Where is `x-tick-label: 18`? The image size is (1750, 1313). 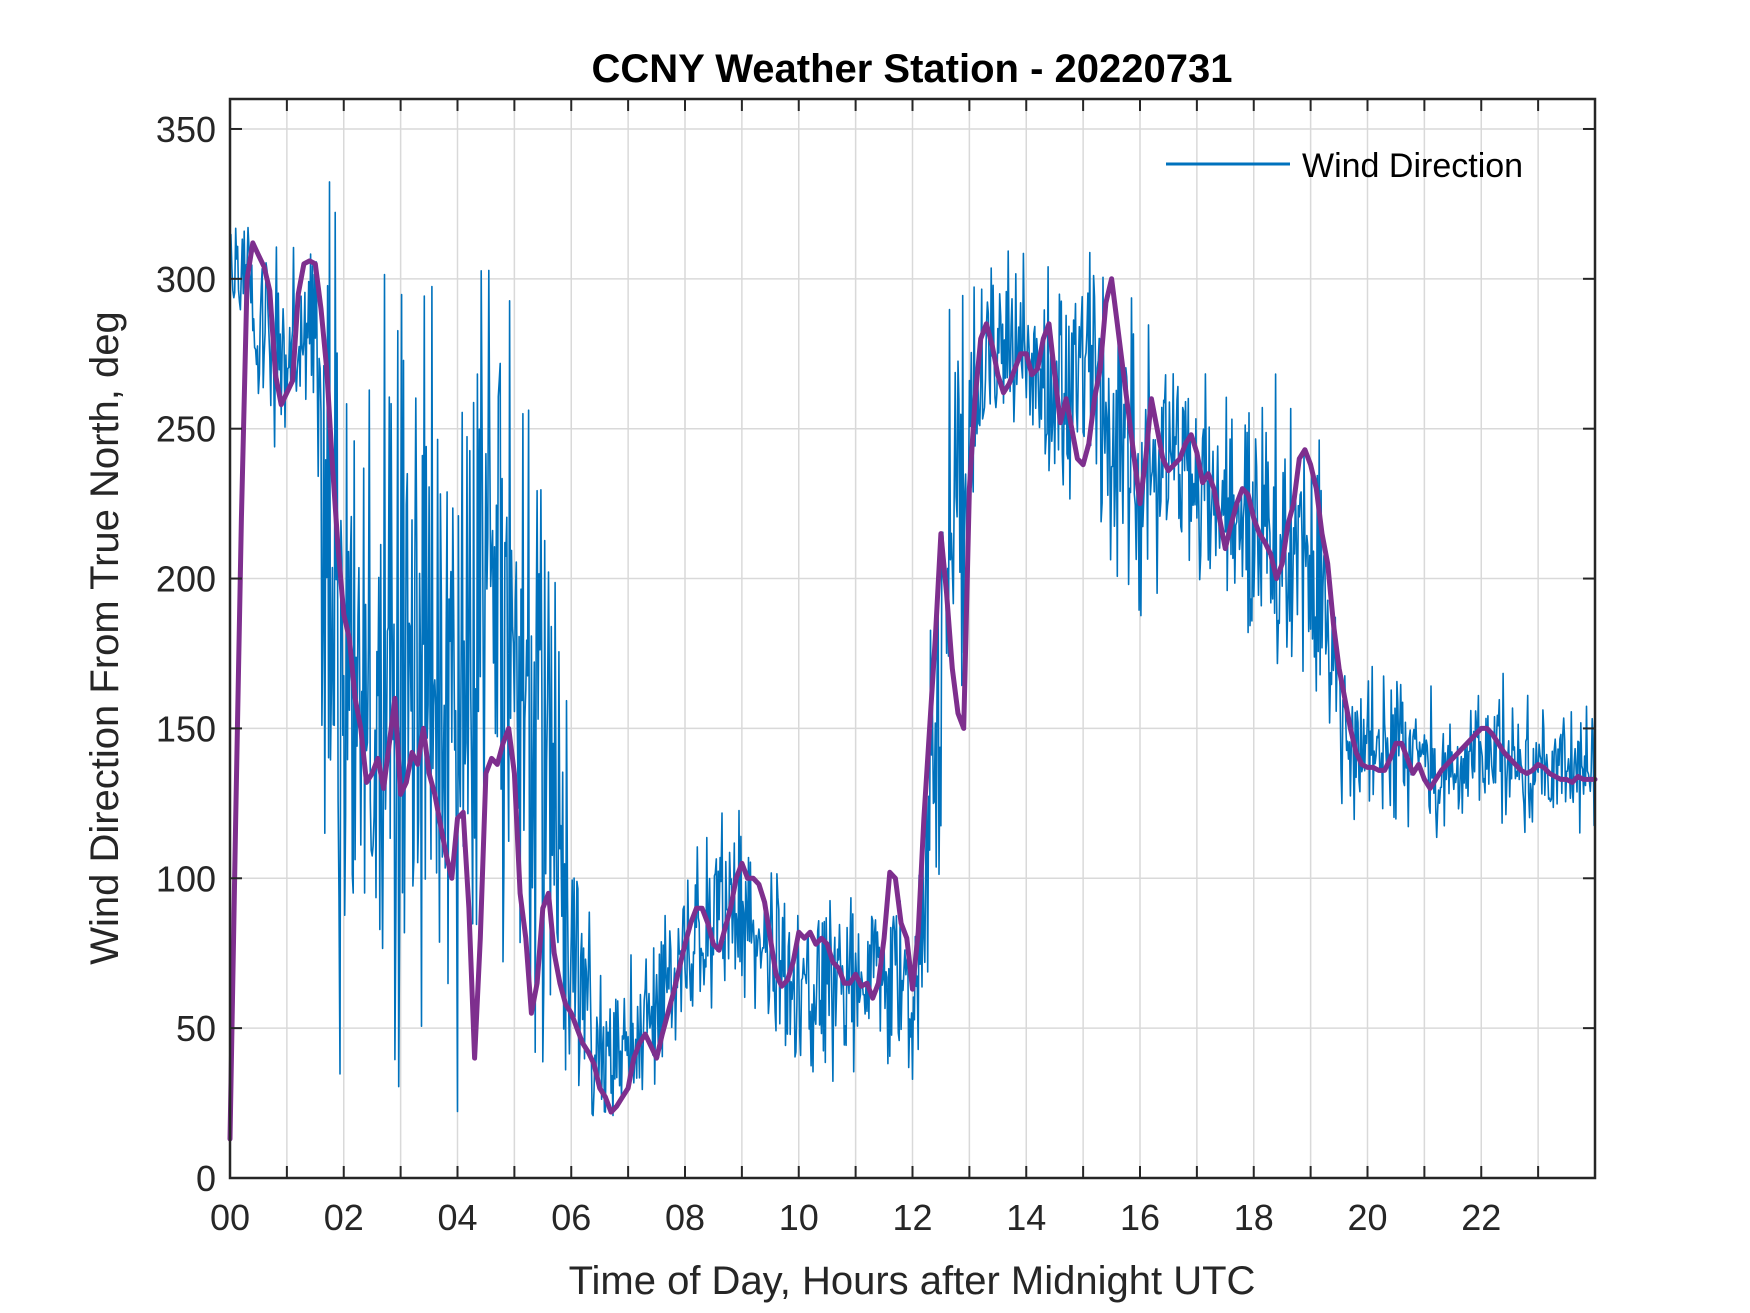
x-tick-label: 18 is located at coordinates (1254, 1217).